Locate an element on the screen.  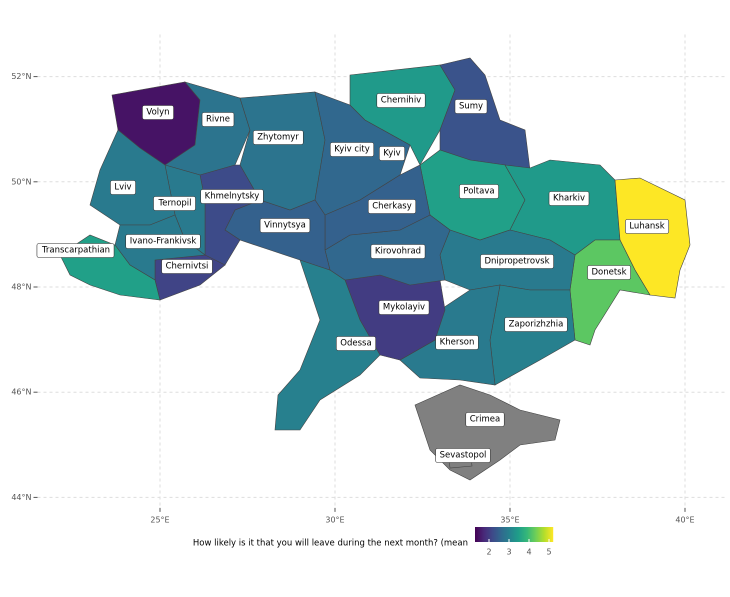
y-tick-label: 48°N is located at coordinates (21, 287).